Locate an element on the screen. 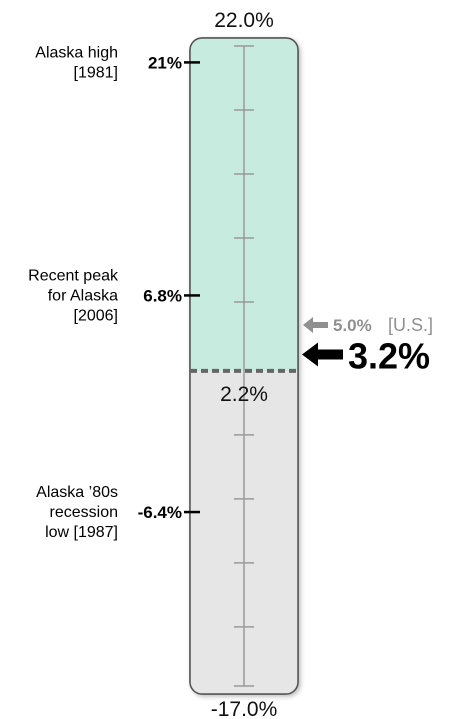 This screenshot has height=719, width=468. scale-ticks is located at coordinates (244, 366).